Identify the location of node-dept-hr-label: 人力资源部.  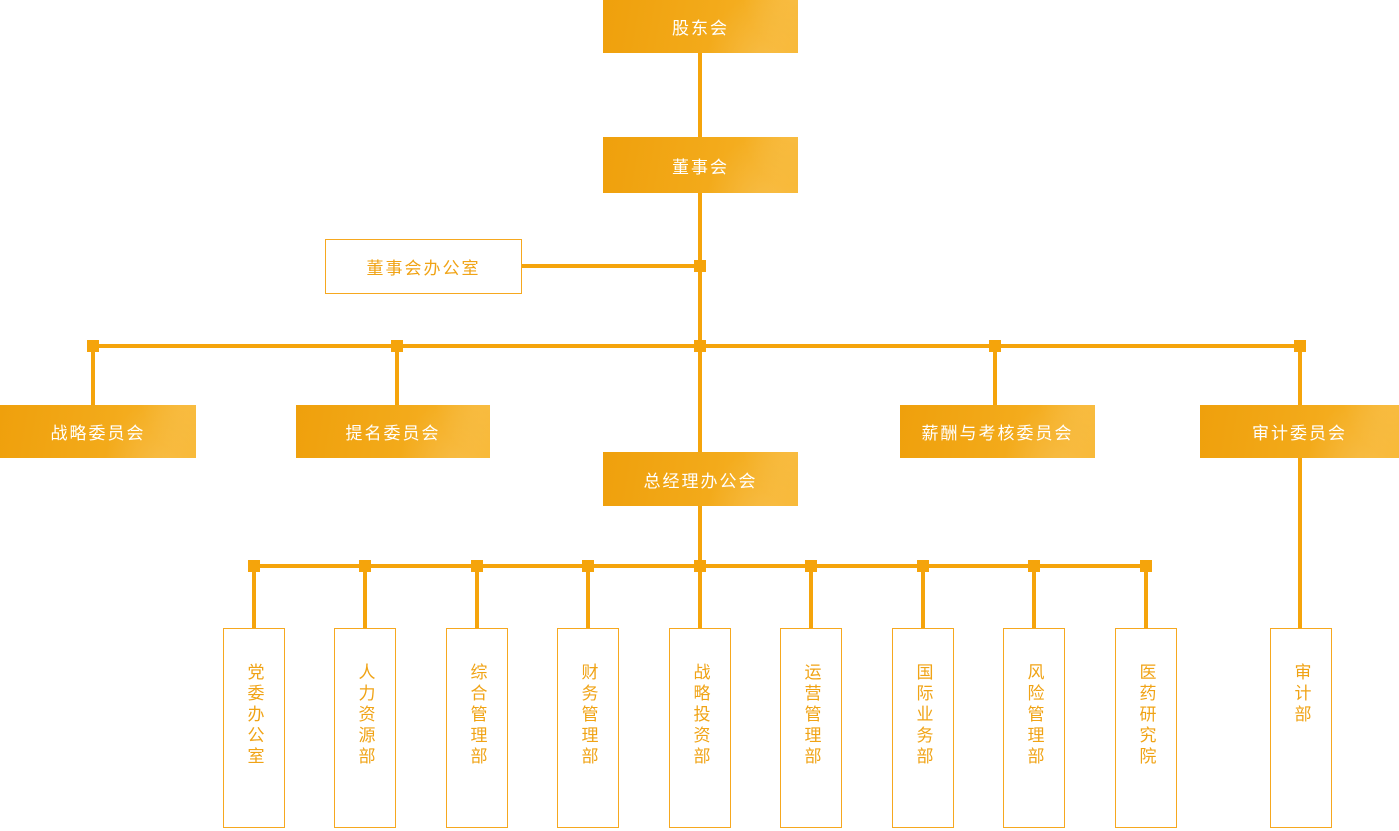
(365, 715).